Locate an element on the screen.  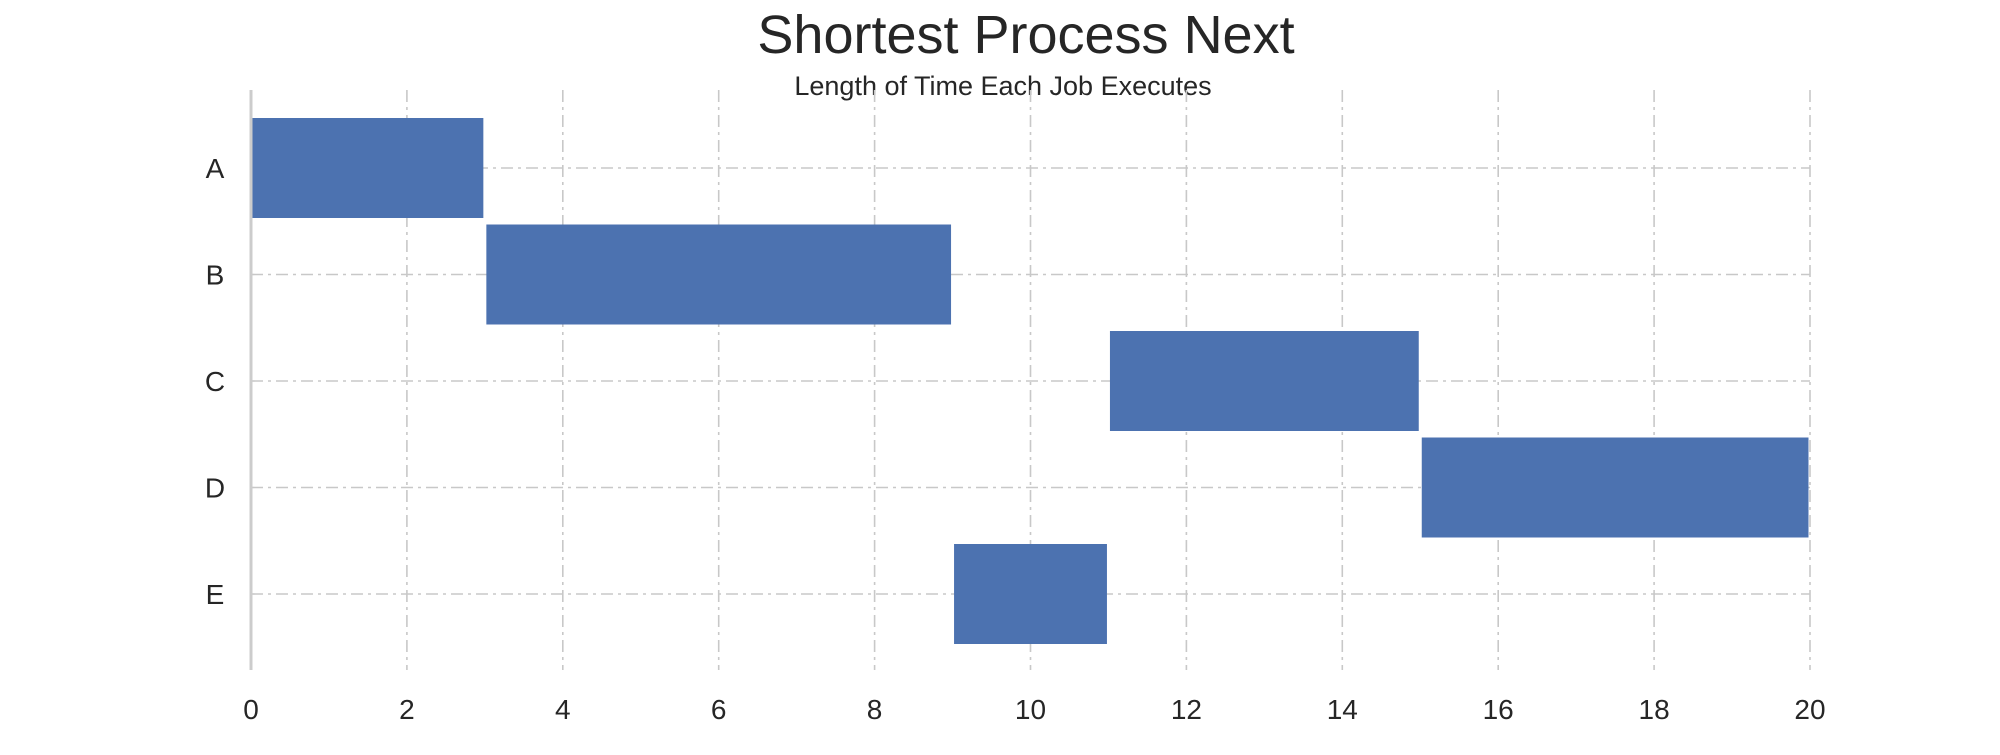
job-bar-b is located at coordinates (719, 274).